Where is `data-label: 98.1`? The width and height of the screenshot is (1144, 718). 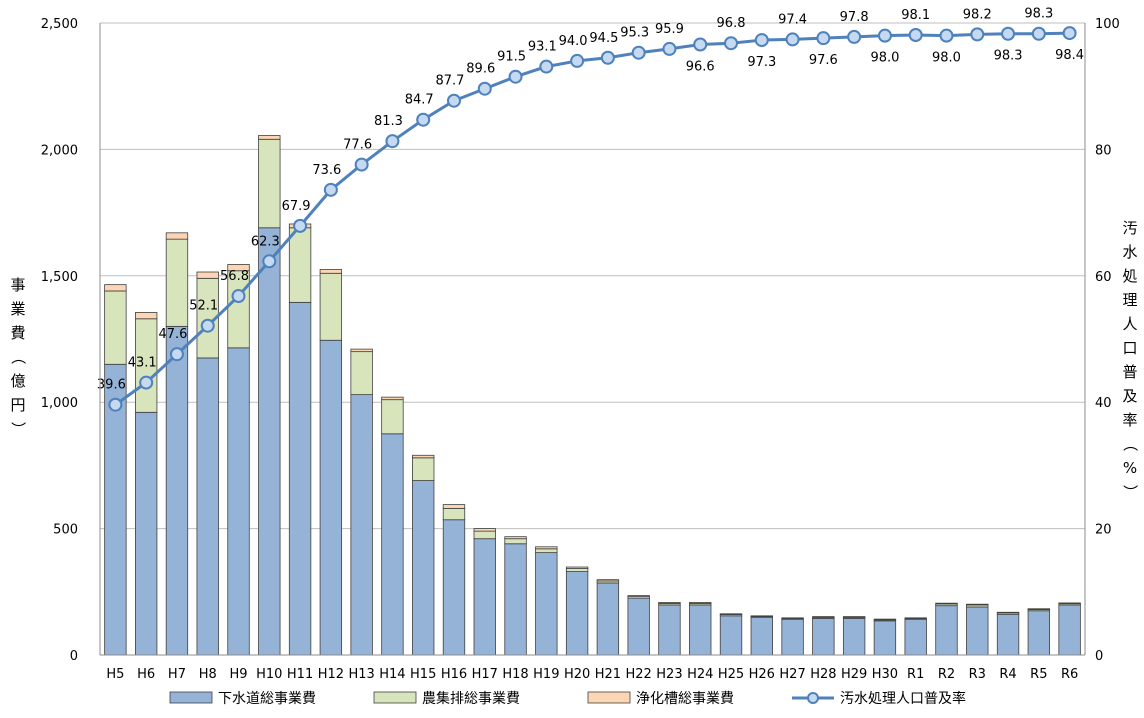
data-label: 98.1 is located at coordinates (915, 15).